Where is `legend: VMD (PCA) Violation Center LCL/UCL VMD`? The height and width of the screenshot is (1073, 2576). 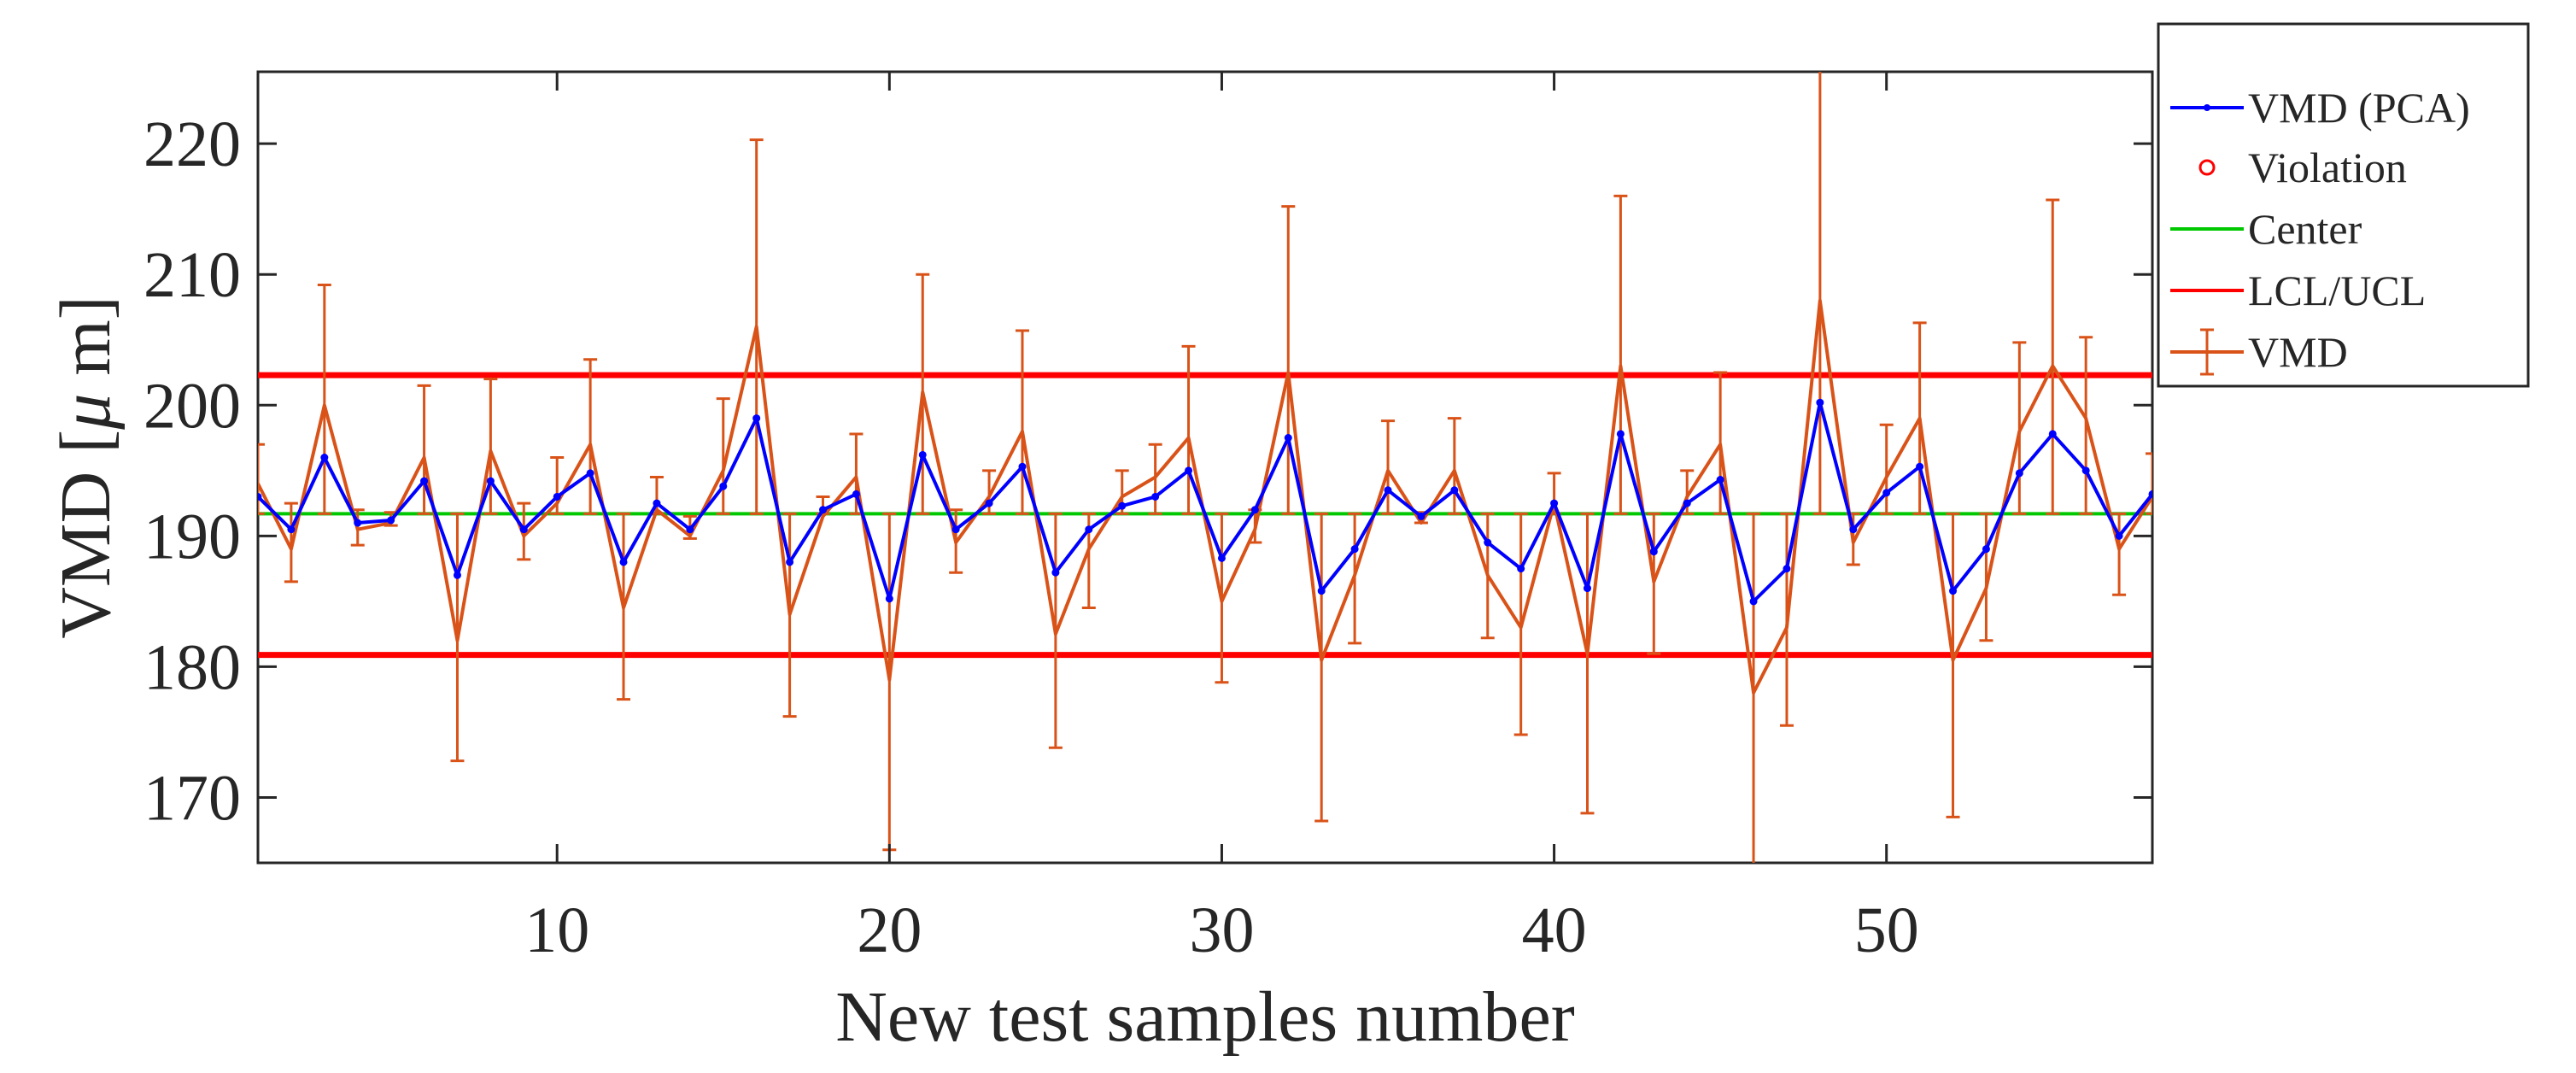
legend: VMD (PCA) Violation Center LCL/UCL VMD is located at coordinates (2343, 205).